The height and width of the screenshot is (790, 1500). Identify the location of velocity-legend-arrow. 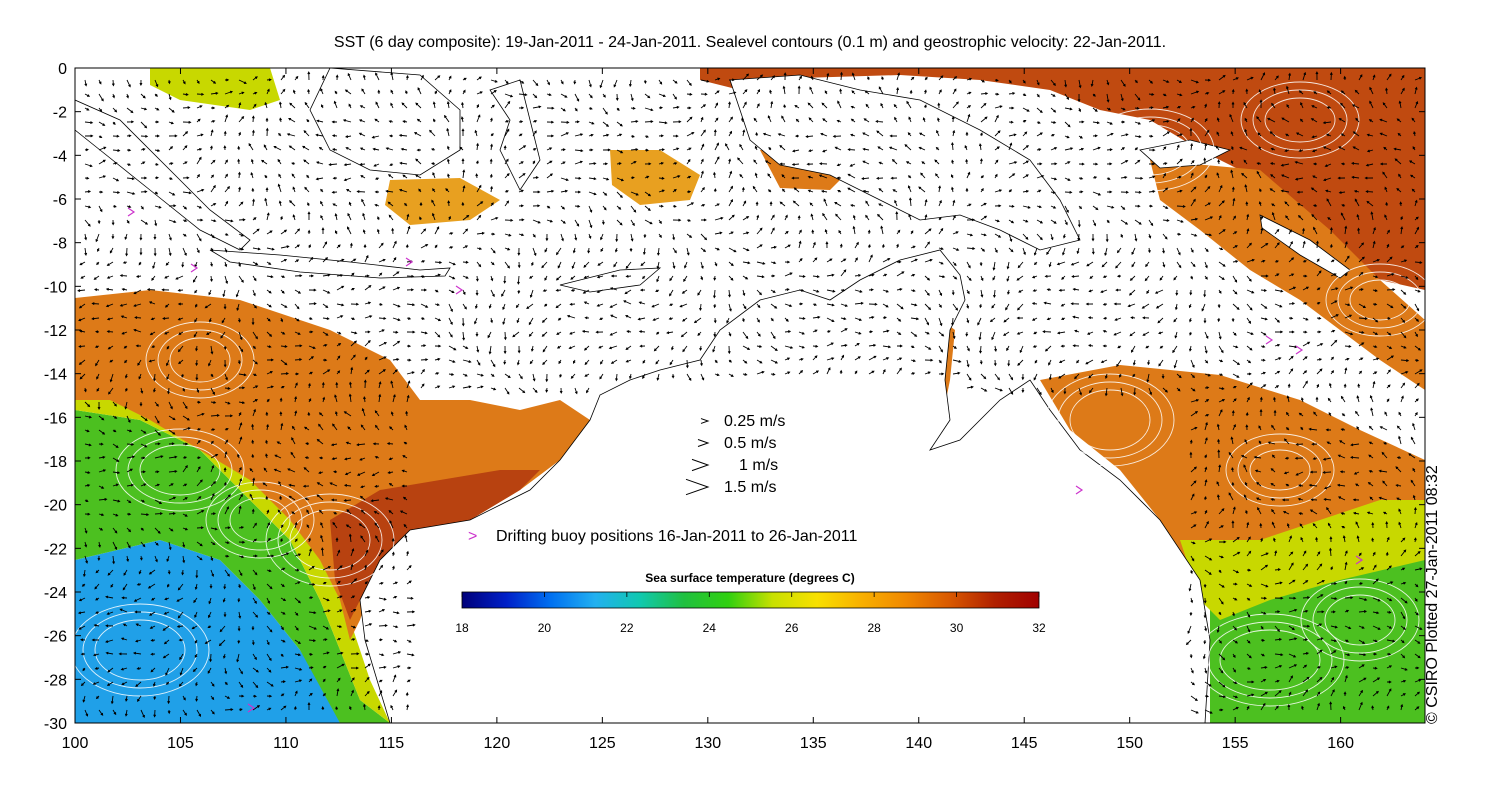
(703, 443).